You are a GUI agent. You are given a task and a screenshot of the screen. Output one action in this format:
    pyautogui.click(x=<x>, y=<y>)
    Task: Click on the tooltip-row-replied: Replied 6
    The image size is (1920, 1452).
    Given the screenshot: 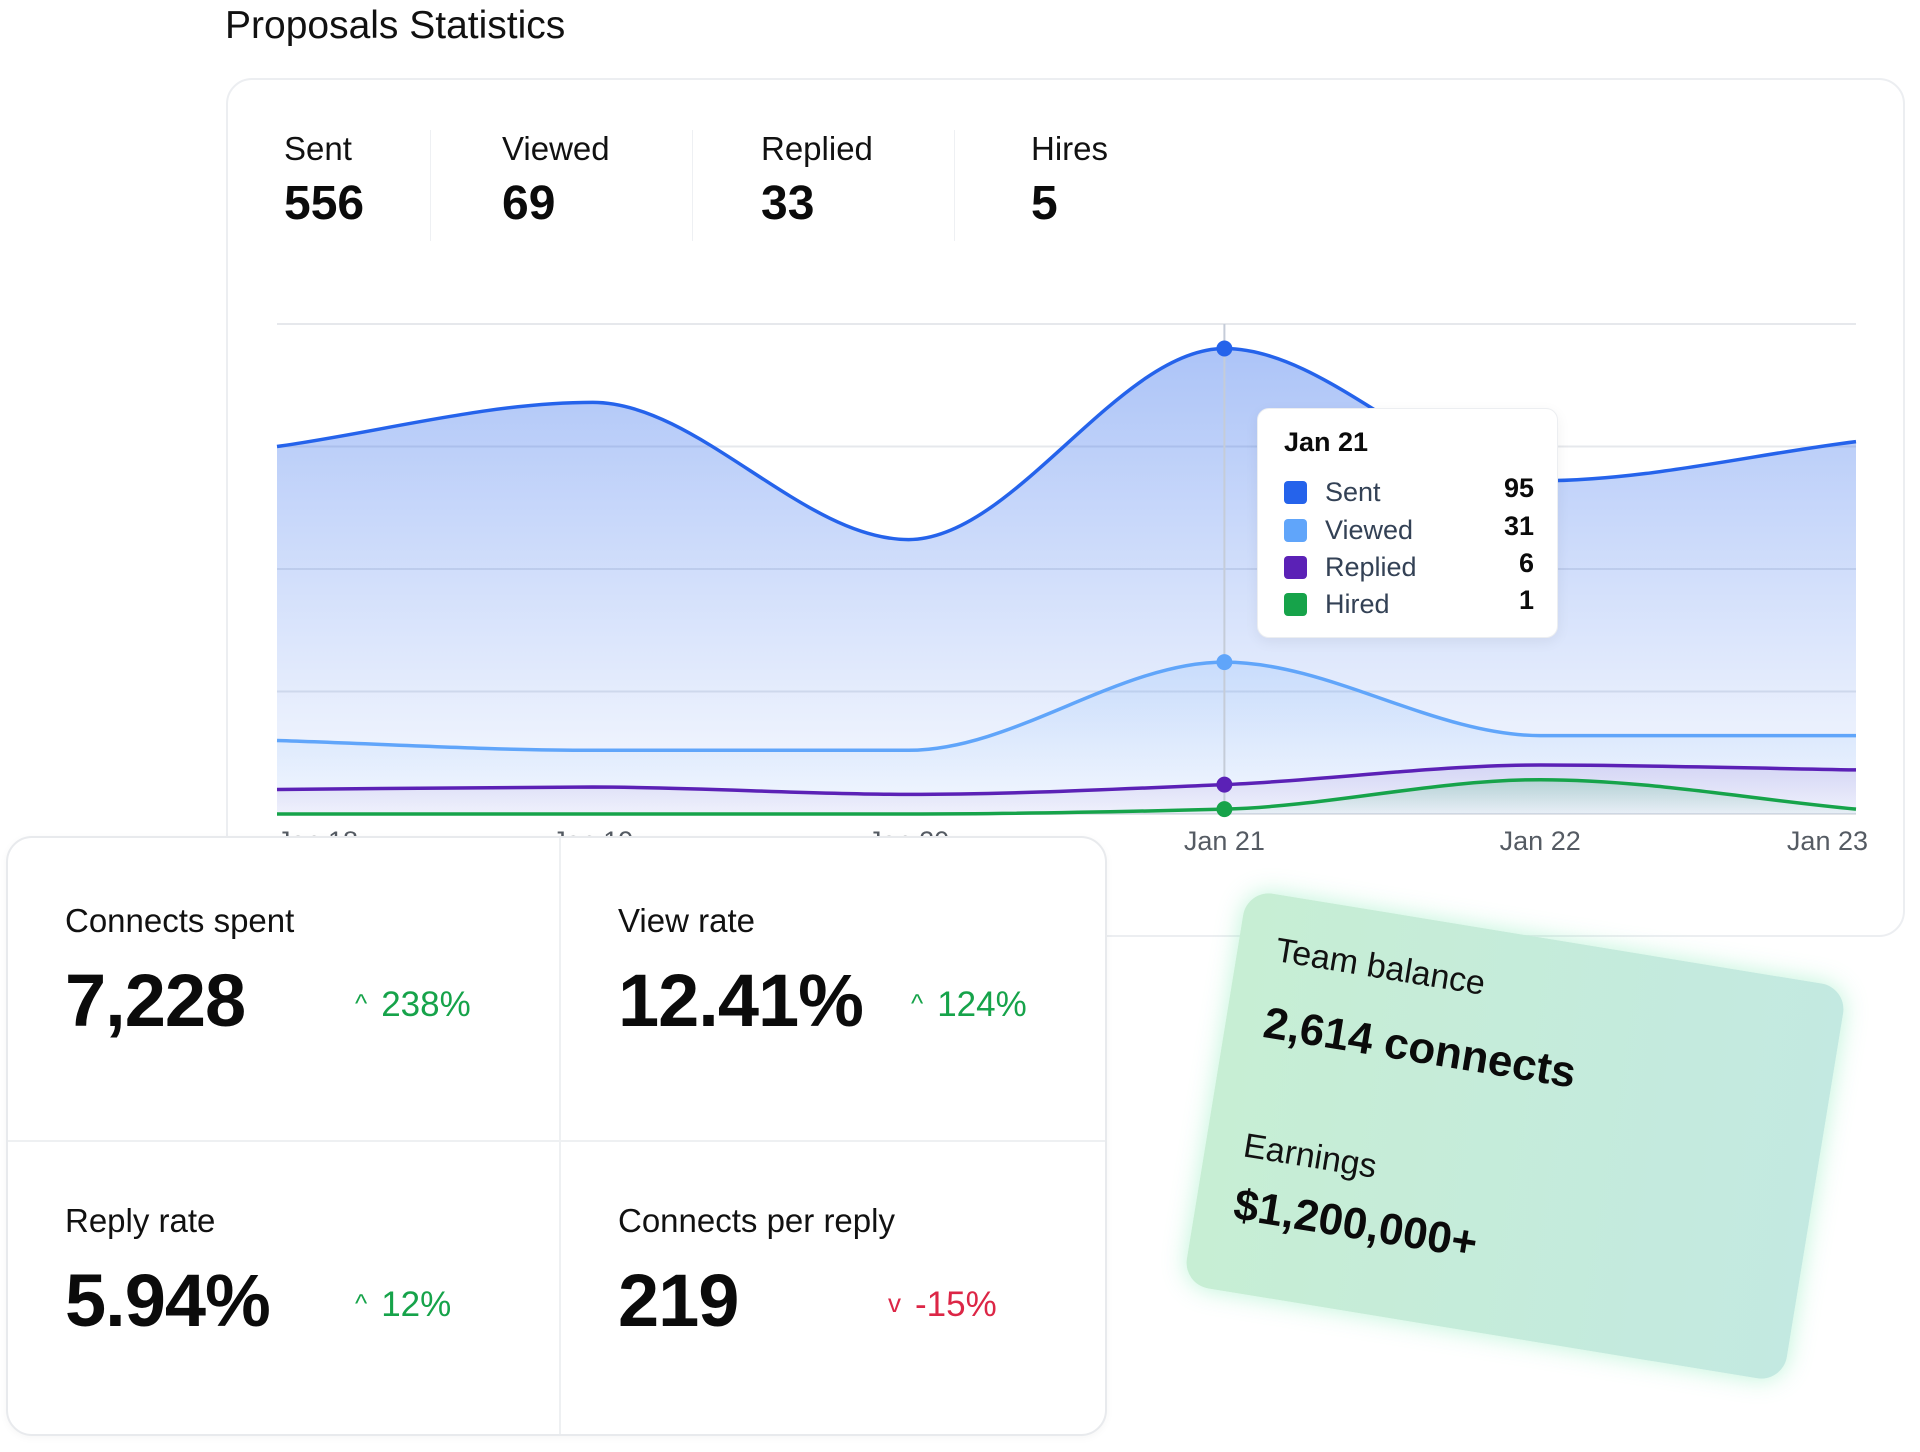 What is the action you would take?
    pyautogui.click(x=1409, y=565)
    